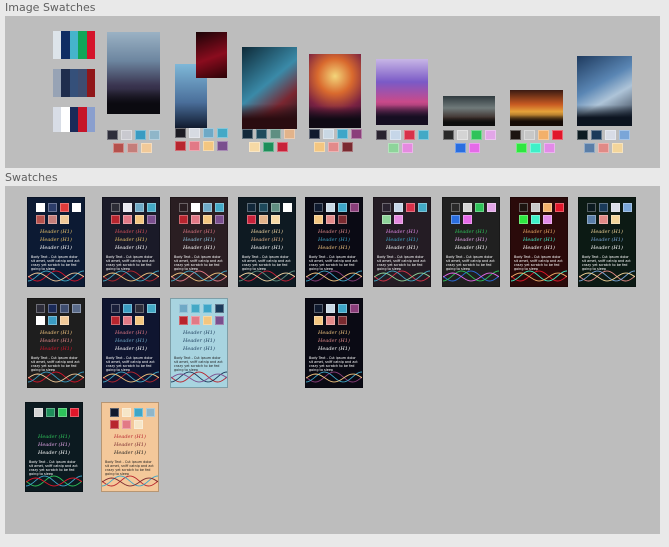  I want to click on palette-strip, so click(74, 83).